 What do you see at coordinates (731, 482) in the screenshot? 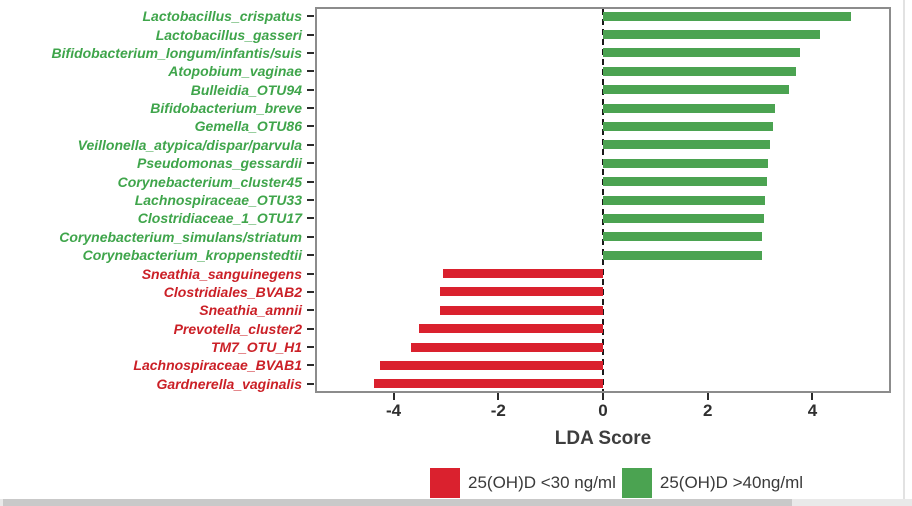
I see `legend-label: 25(OH)D >40ng/ml` at bounding box center [731, 482].